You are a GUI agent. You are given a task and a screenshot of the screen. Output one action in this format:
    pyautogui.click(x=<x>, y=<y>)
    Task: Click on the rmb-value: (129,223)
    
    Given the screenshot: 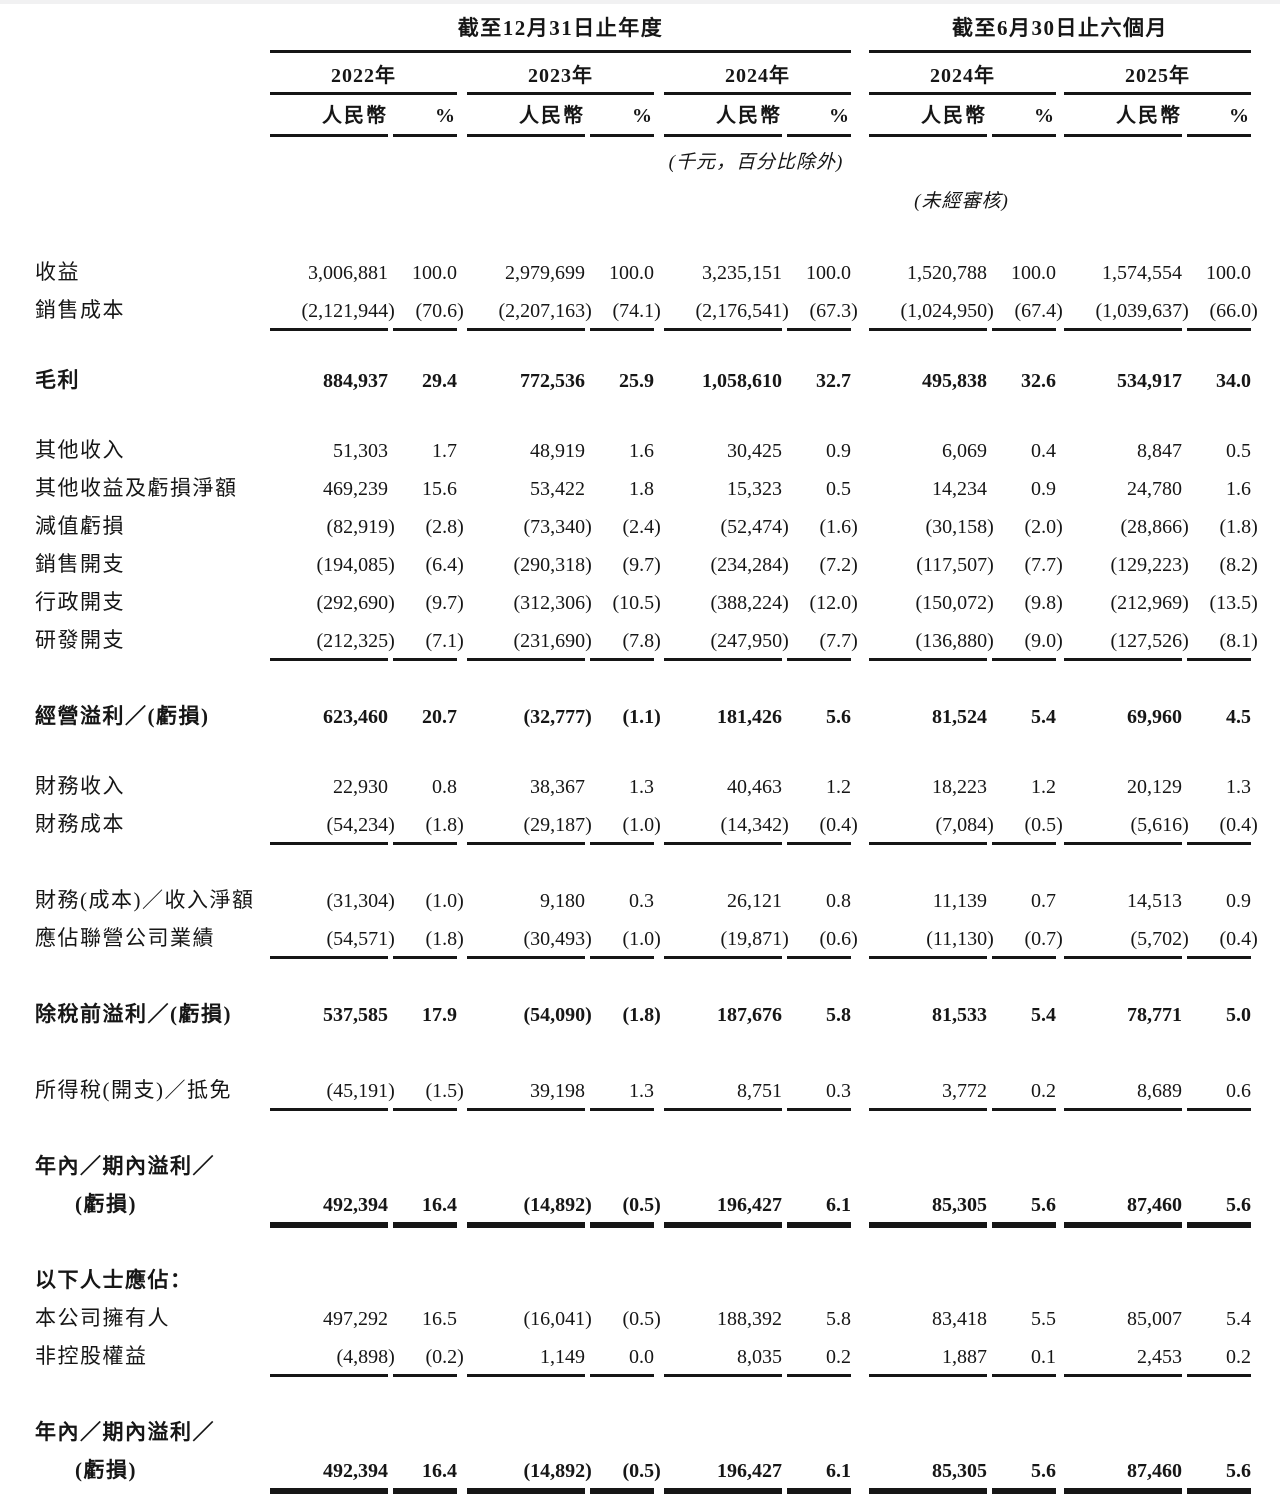 What is the action you would take?
    pyautogui.click(x=1126, y=569)
    